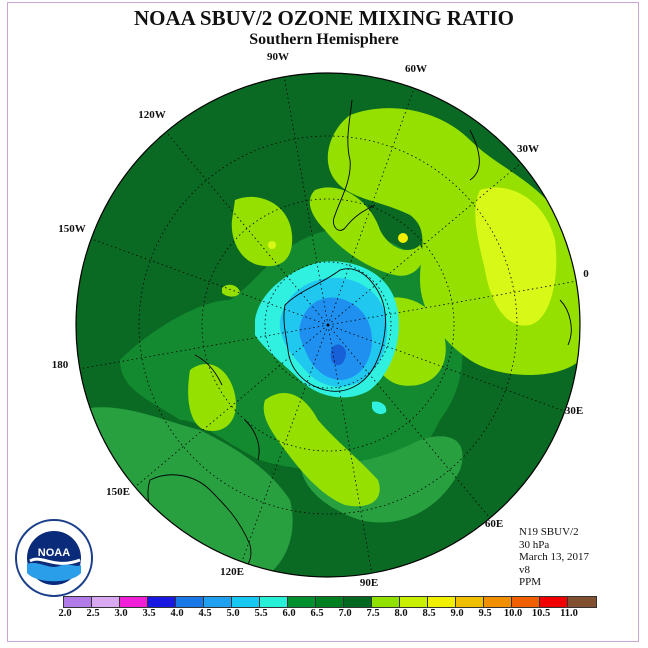 The width and height of the screenshot is (648, 648). What do you see at coordinates (232, 572) in the screenshot?
I see `longitude-label: 120E` at bounding box center [232, 572].